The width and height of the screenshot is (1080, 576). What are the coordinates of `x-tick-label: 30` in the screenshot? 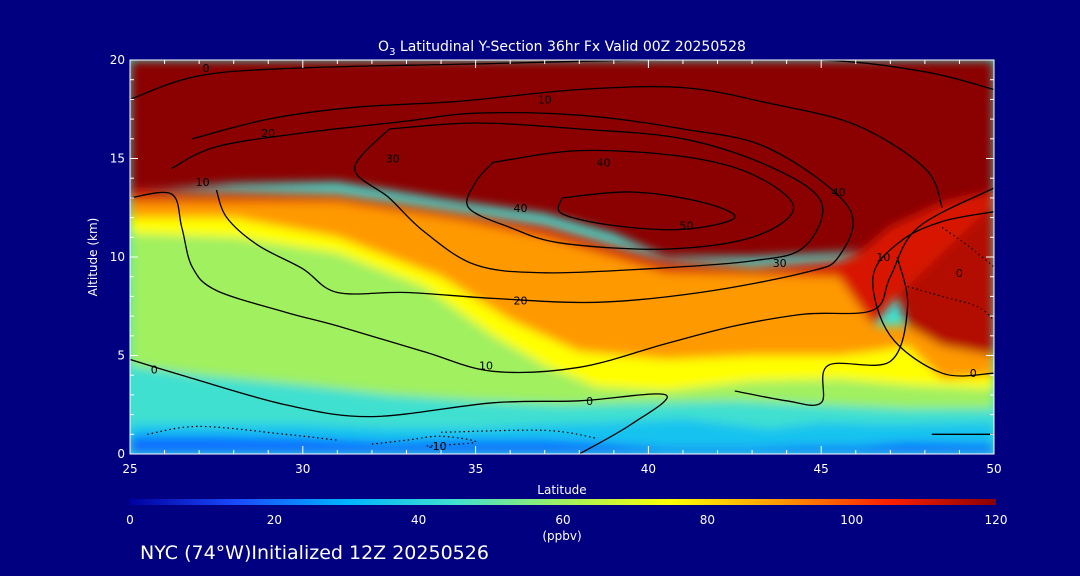 It's located at (302, 469).